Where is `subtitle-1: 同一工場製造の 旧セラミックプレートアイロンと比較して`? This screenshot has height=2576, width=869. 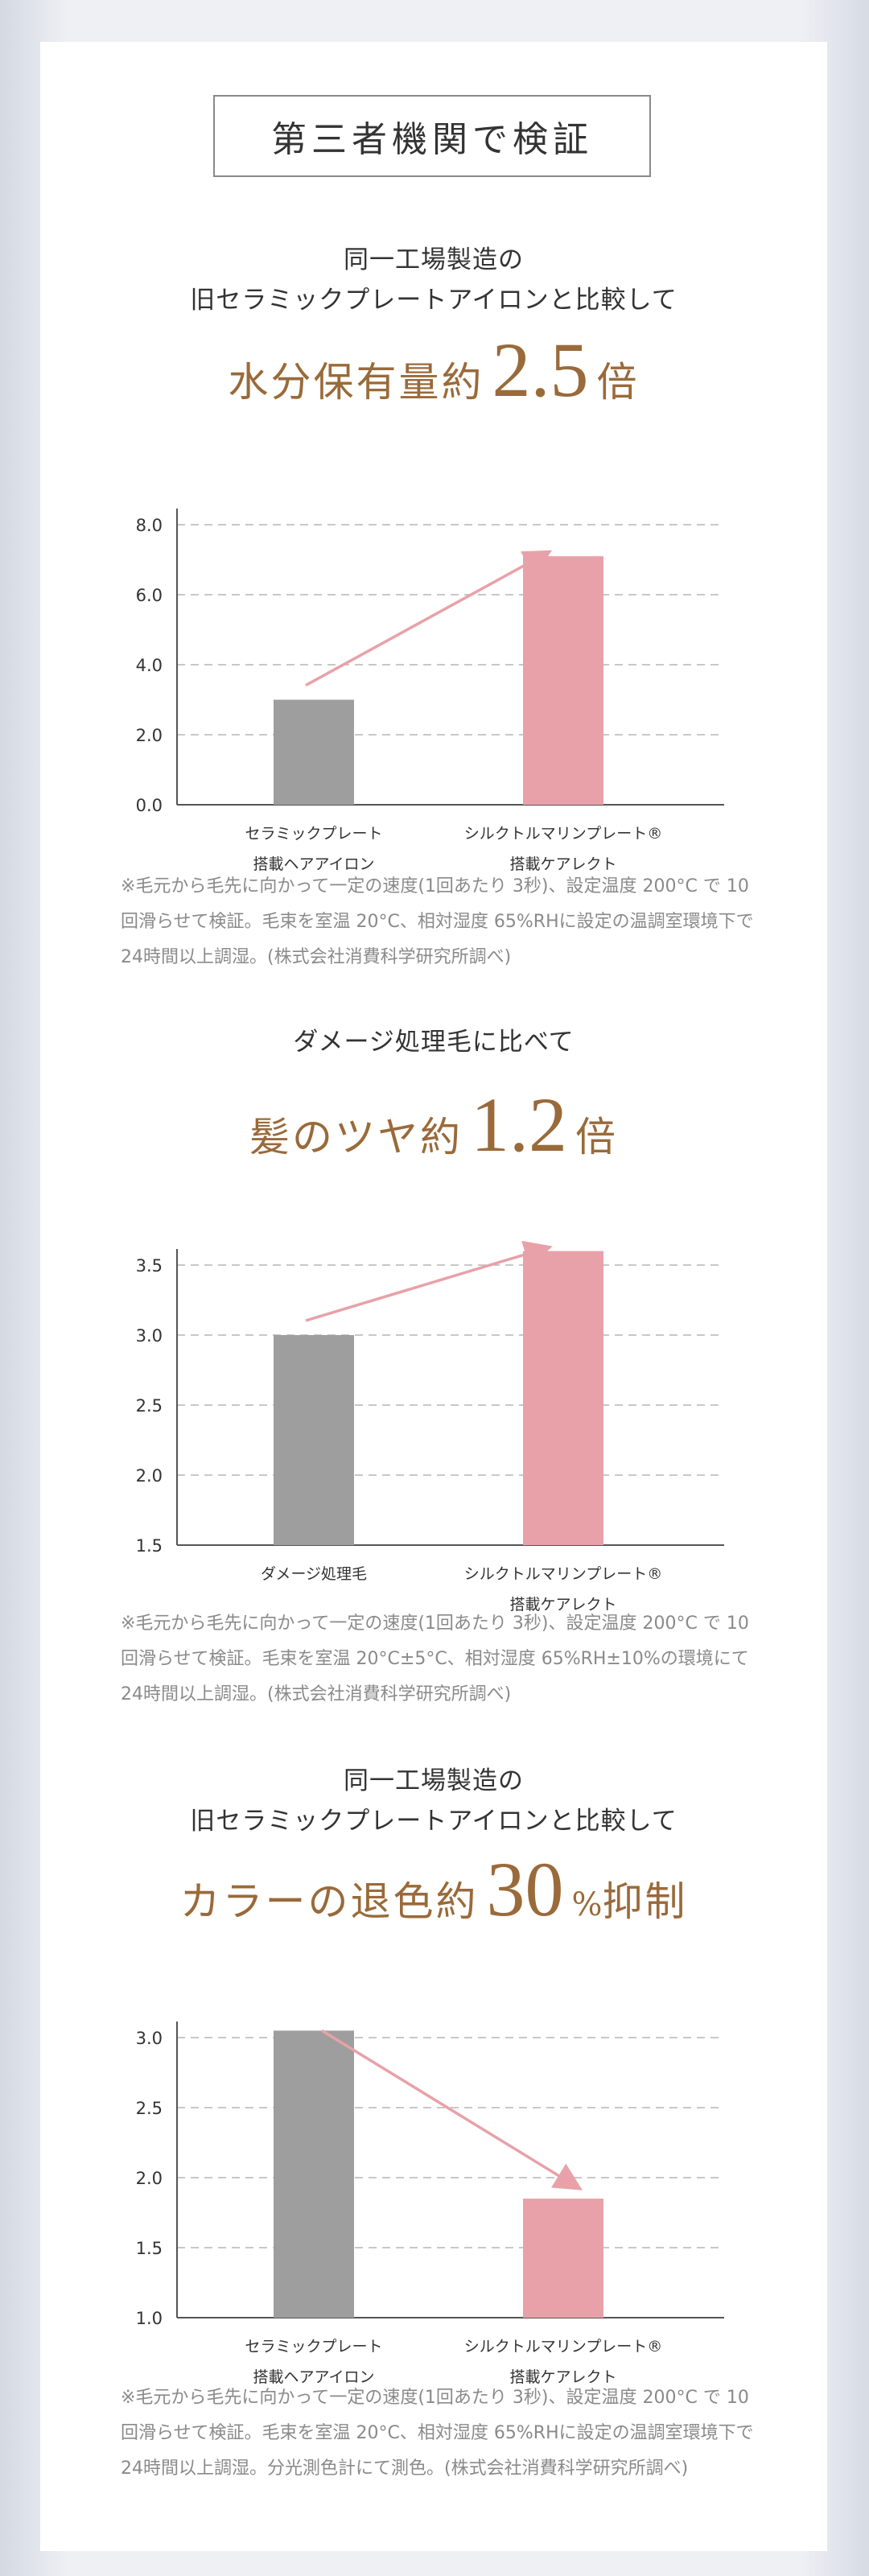 subtitle-1: 同一工場製造の 旧セラミックプレートアイロンと比較して is located at coordinates (433, 280).